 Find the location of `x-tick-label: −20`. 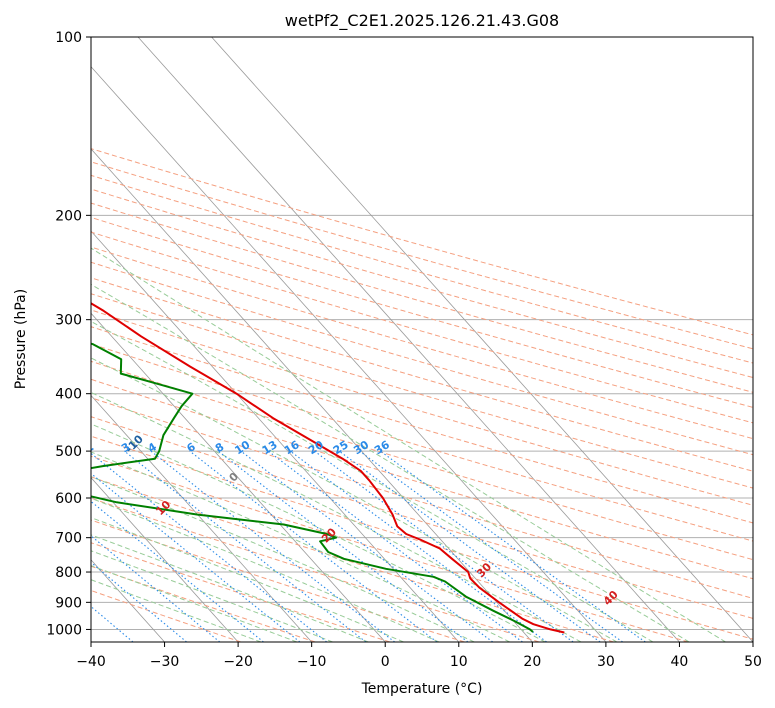

x-tick-label: −20 is located at coordinates (238, 662).